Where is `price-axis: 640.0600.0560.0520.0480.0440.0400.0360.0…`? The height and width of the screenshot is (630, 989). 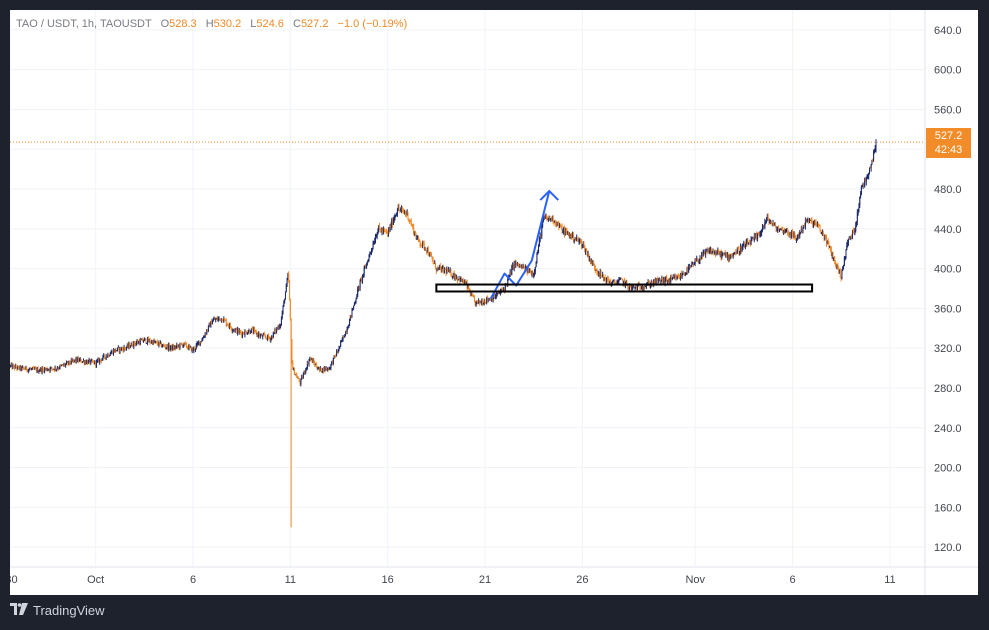 price-axis: 640.0600.0560.0520.0480.0440.0400.0360.0… is located at coordinates (948, 289).